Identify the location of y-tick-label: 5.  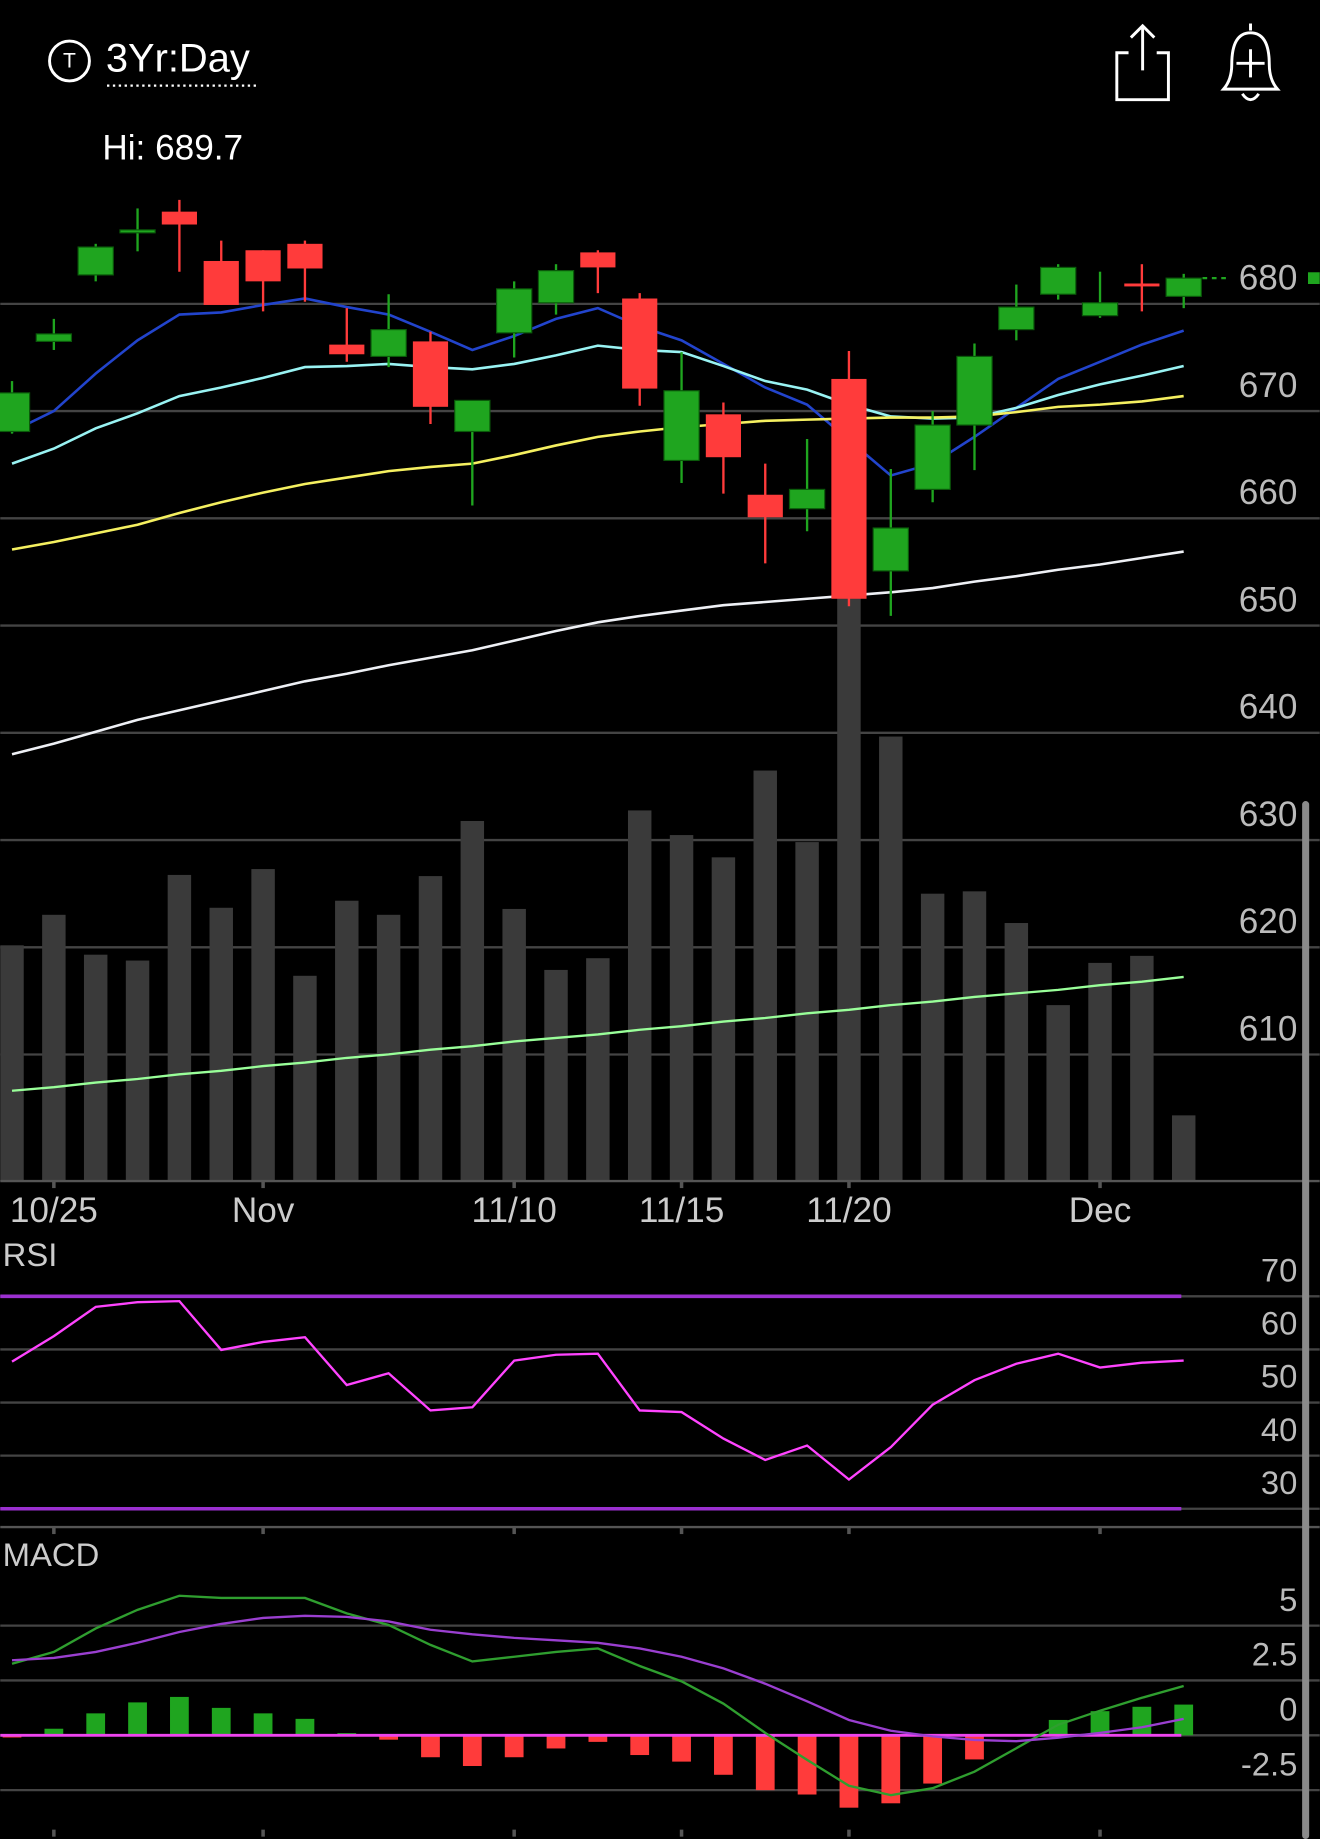
(1288, 1599).